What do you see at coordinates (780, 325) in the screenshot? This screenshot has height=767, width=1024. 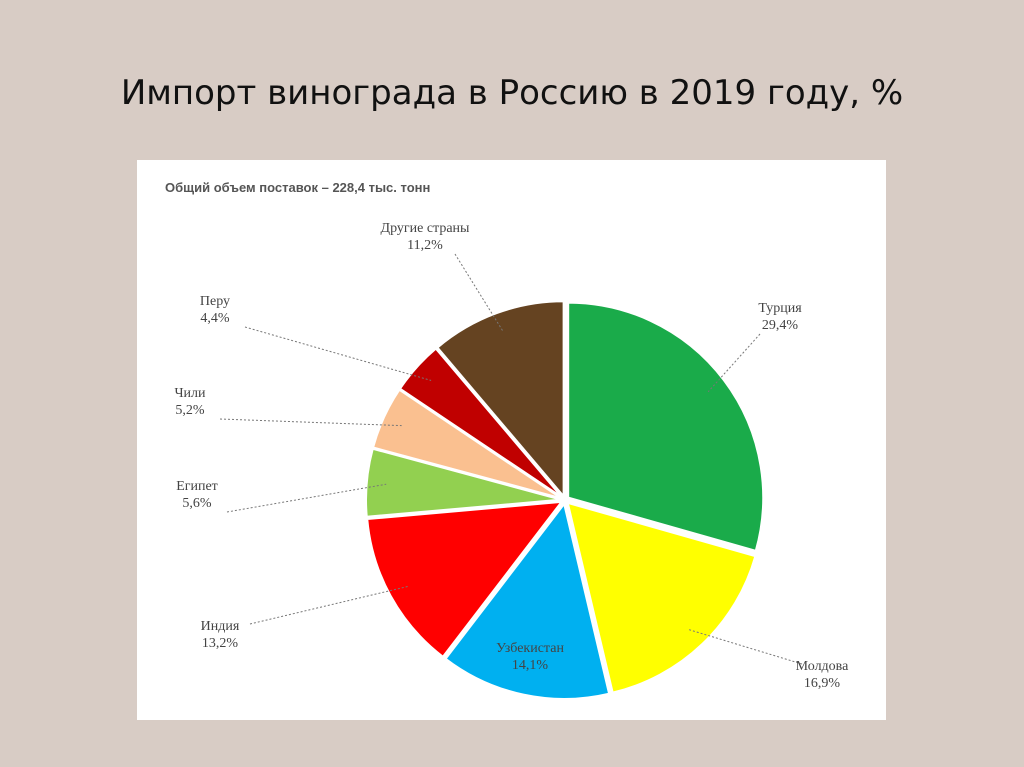 I see `slice-value-label: 29,4%` at bounding box center [780, 325].